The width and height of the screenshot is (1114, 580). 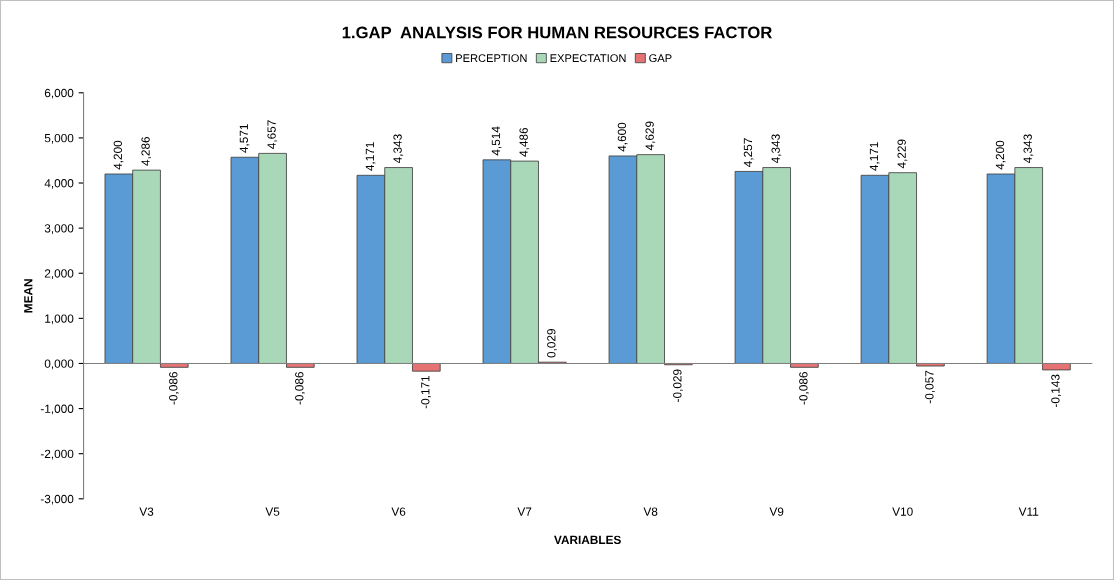 What do you see at coordinates (650, 136) in the screenshot?
I see `data-label: 4,629` at bounding box center [650, 136].